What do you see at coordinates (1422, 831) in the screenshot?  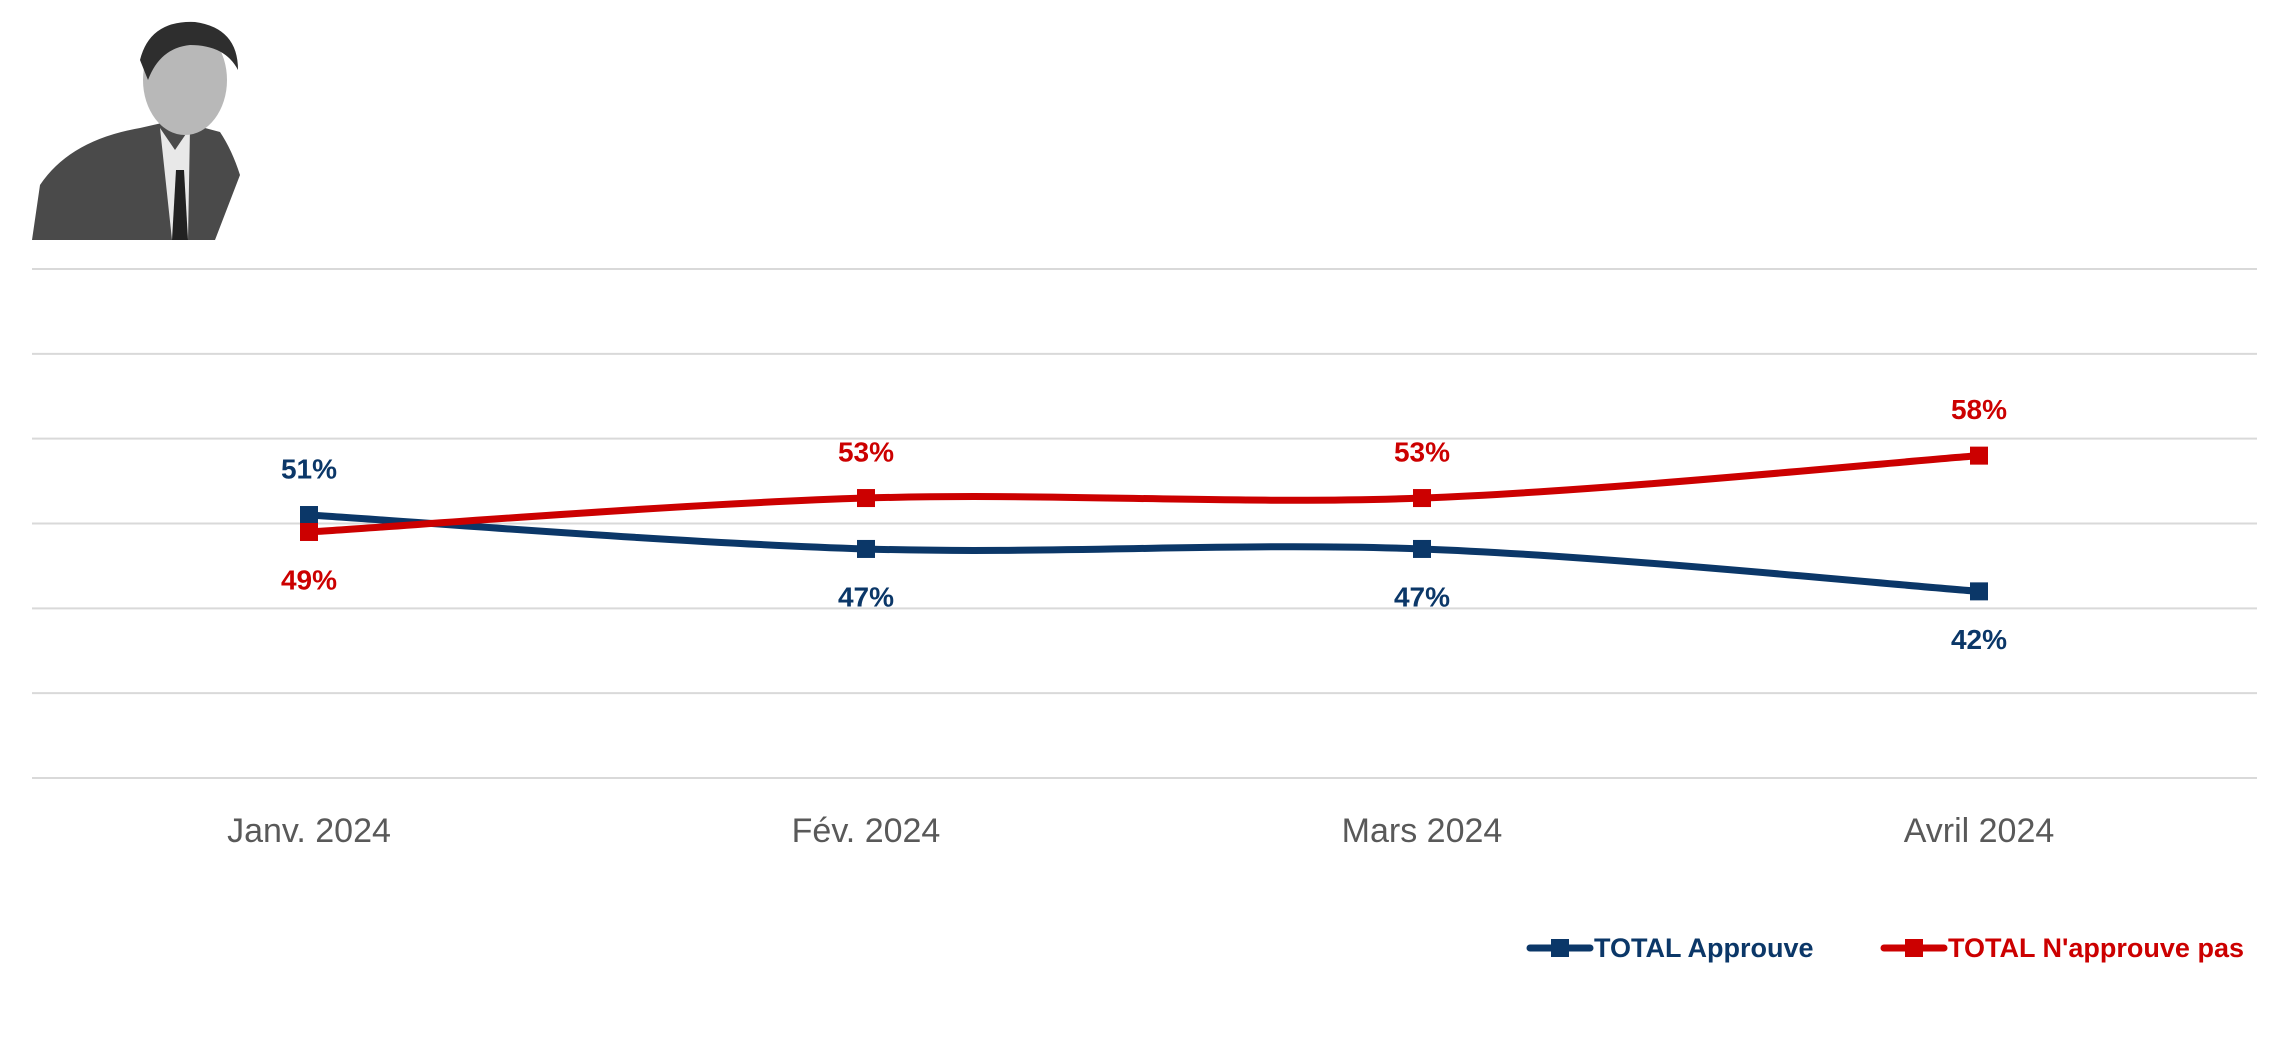 I see `x-tick-label: Mars 2024` at bounding box center [1422, 831].